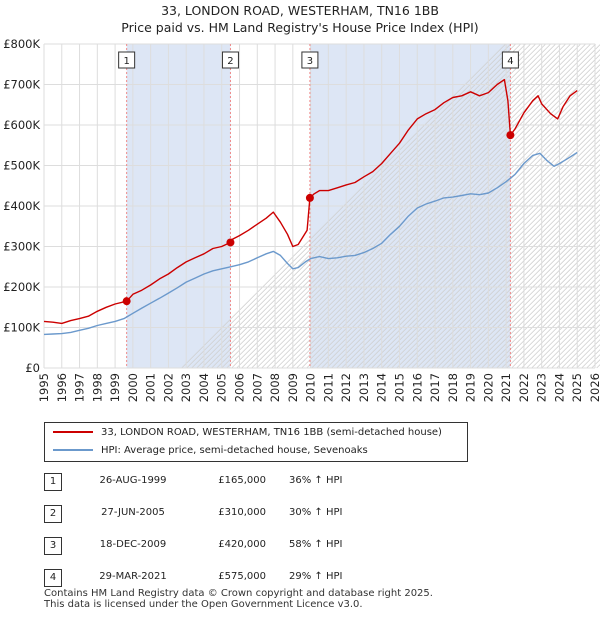 This screenshot has width=600, height=620. Describe the element at coordinates (44, 387) in the screenshot. I see `x-tick-label: 1995` at that location.